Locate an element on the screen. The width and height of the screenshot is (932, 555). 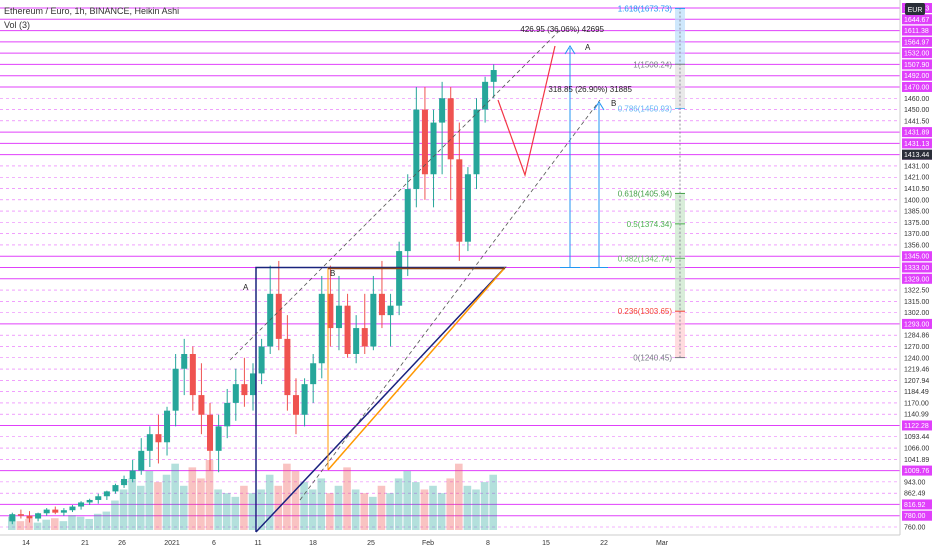
price-tick-label: 1532.00 is located at coordinates (916, 54).